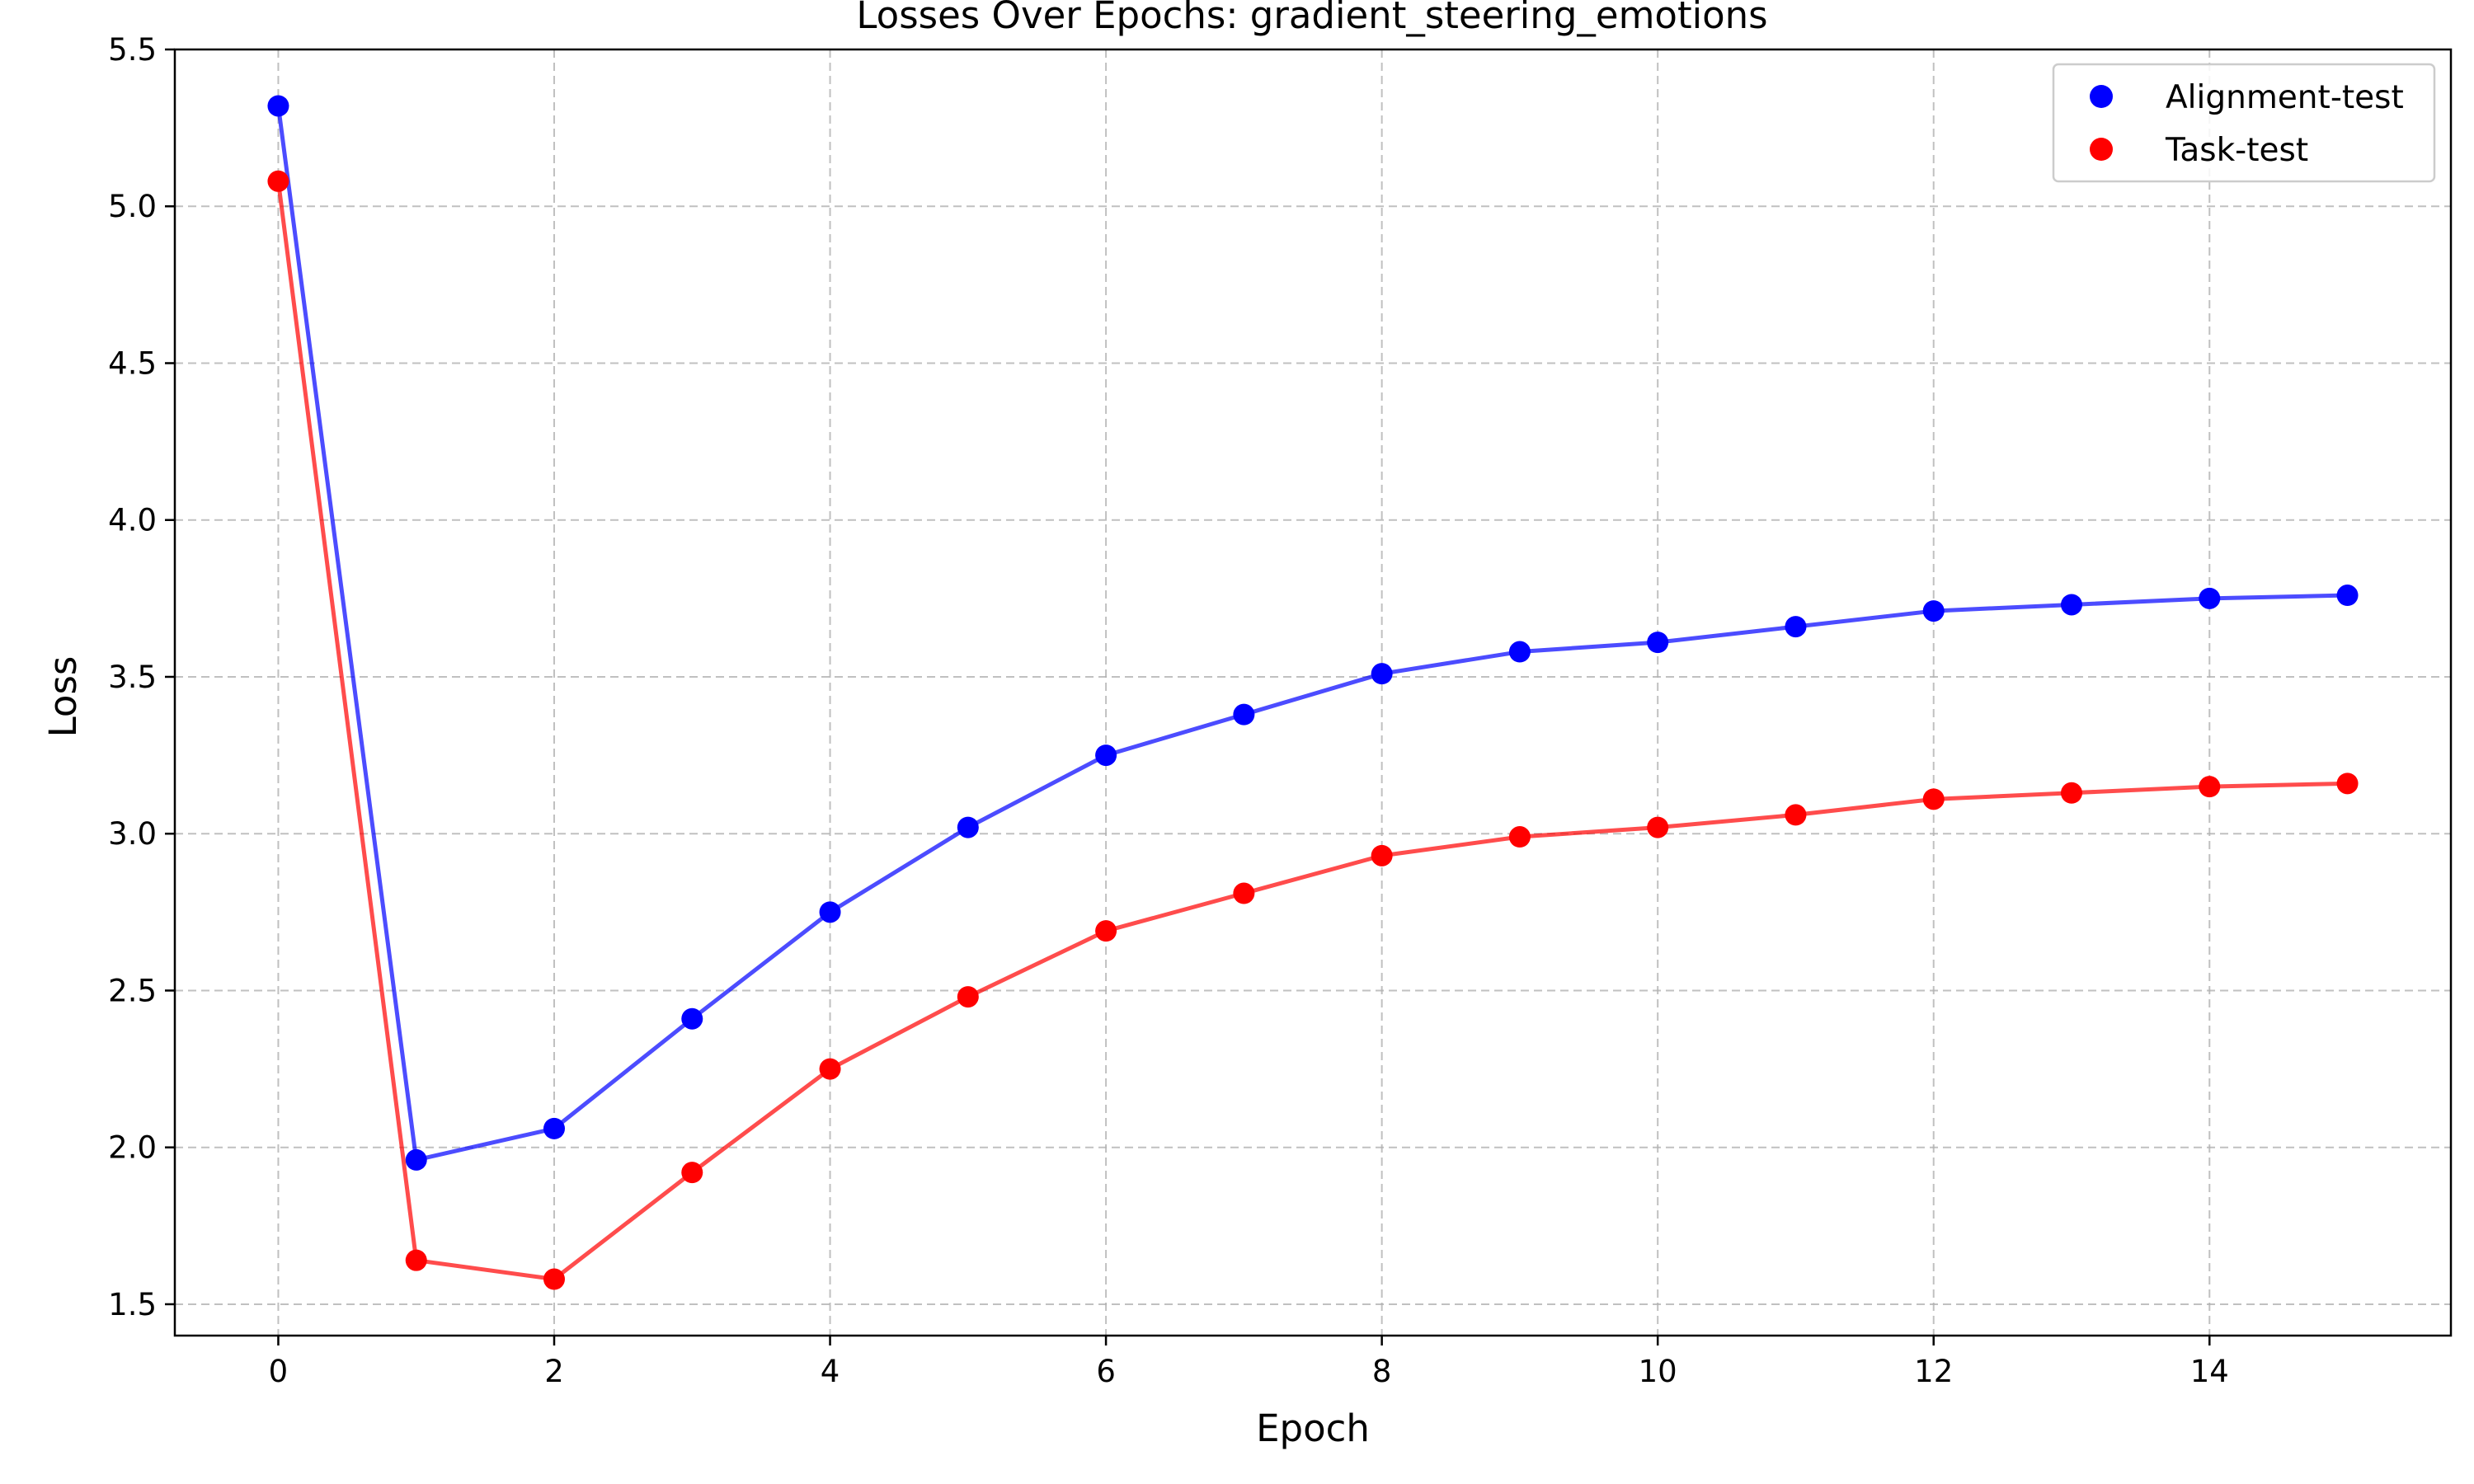 Image resolution: width=2474 pixels, height=1484 pixels. What do you see at coordinates (1106, 1371) in the screenshot?
I see `x-tick-label: 6` at bounding box center [1106, 1371].